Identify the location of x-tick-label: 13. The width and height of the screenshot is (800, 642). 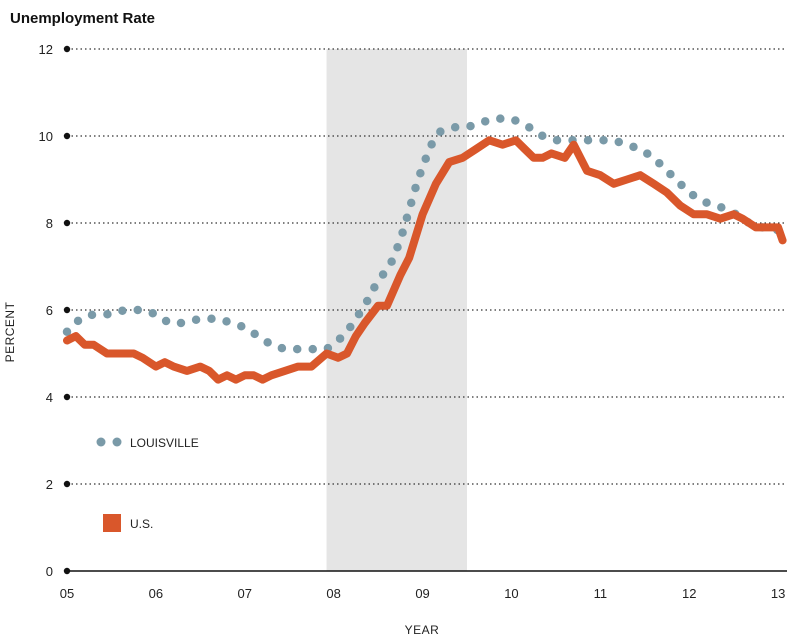
(778, 593).